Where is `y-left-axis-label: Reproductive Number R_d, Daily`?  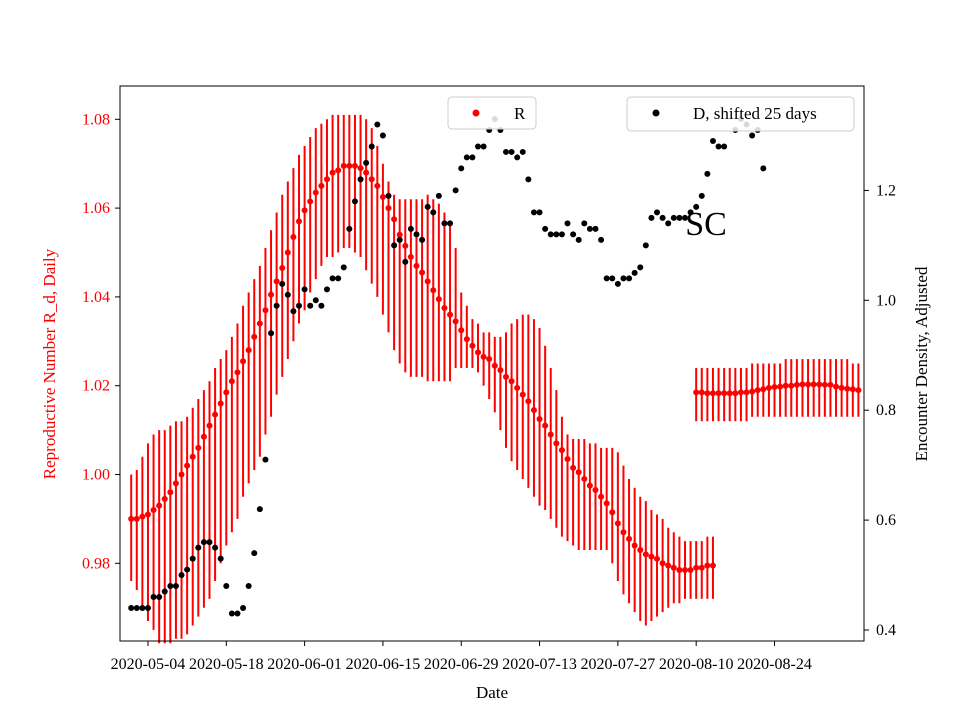 y-left-axis-label: Reproductive Number R_d, Daily is located at coordinates (49, 363).